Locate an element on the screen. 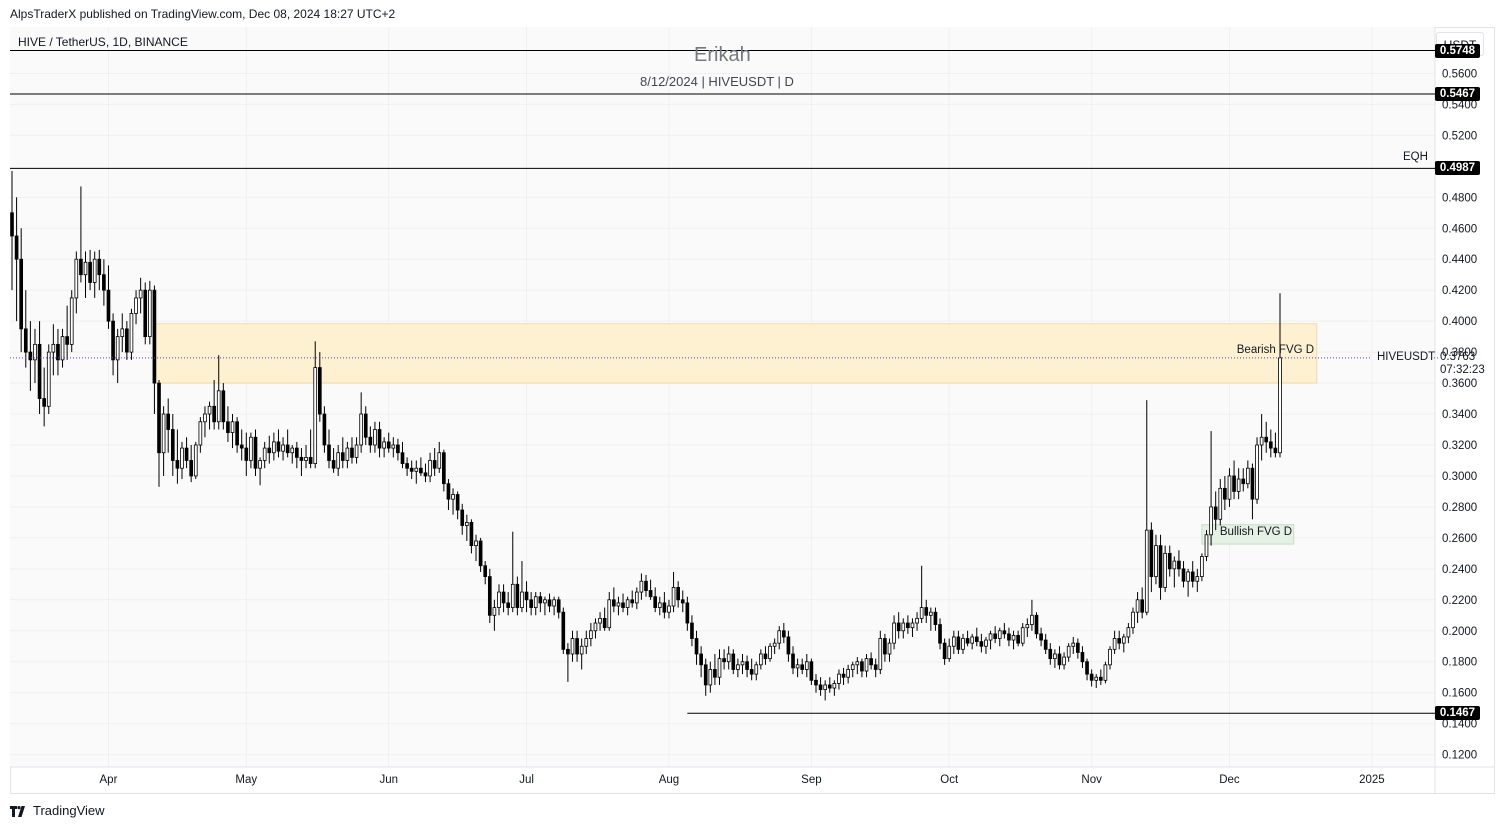 This screenshot has height=829, width=1505. x-tick-label: Aug is located at coordinates (669, 780).